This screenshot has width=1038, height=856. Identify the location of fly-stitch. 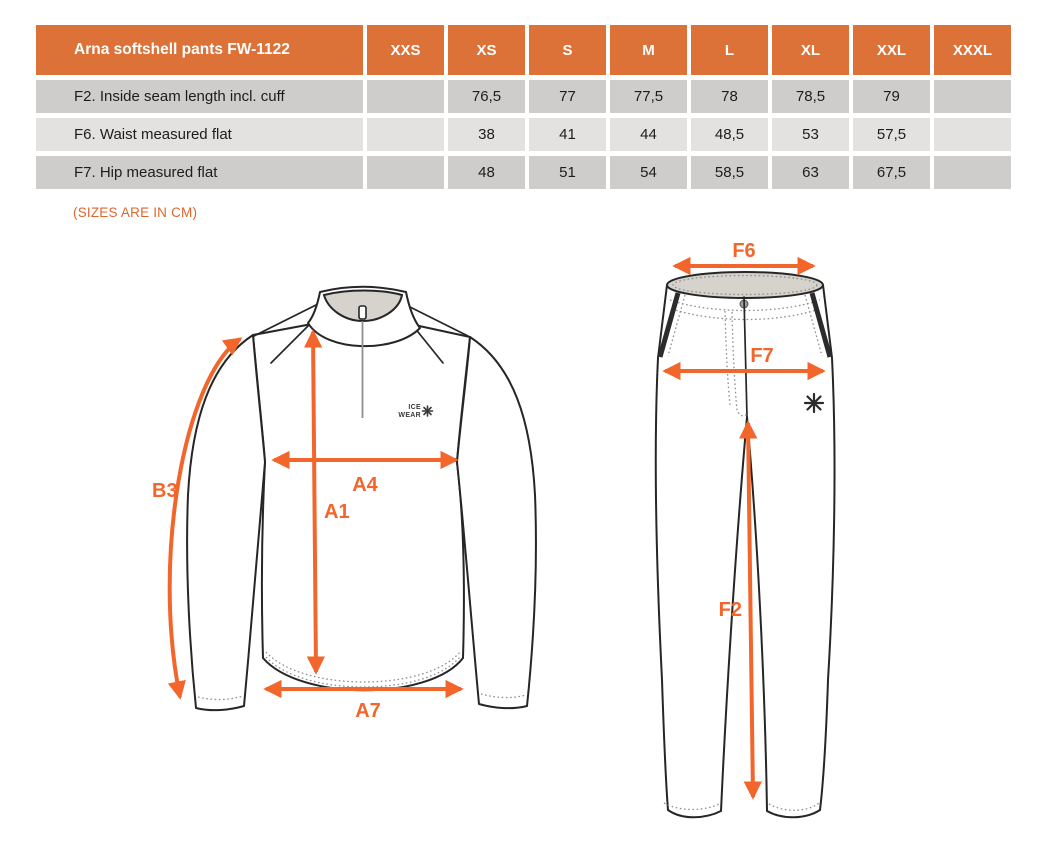
(740, 364).